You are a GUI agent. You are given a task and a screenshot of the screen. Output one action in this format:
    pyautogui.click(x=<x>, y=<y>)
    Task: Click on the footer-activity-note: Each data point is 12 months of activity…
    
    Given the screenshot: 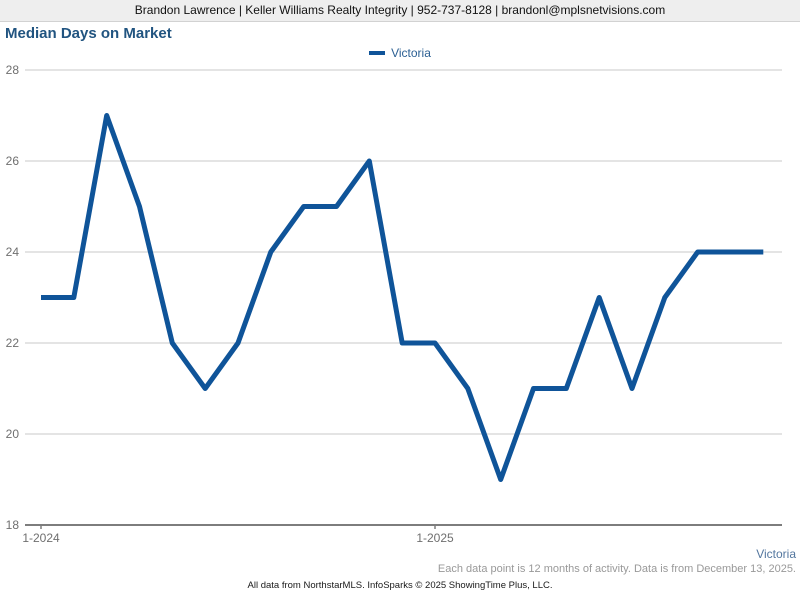 What is the action you would take?
    pyautogui.click(x=616, y=569)
    